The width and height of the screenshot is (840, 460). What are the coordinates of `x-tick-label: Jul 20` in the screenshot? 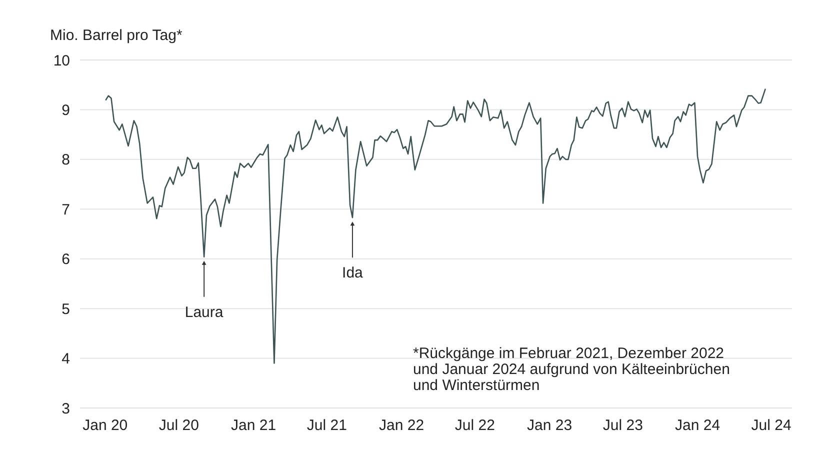 It's located at (178, 425).